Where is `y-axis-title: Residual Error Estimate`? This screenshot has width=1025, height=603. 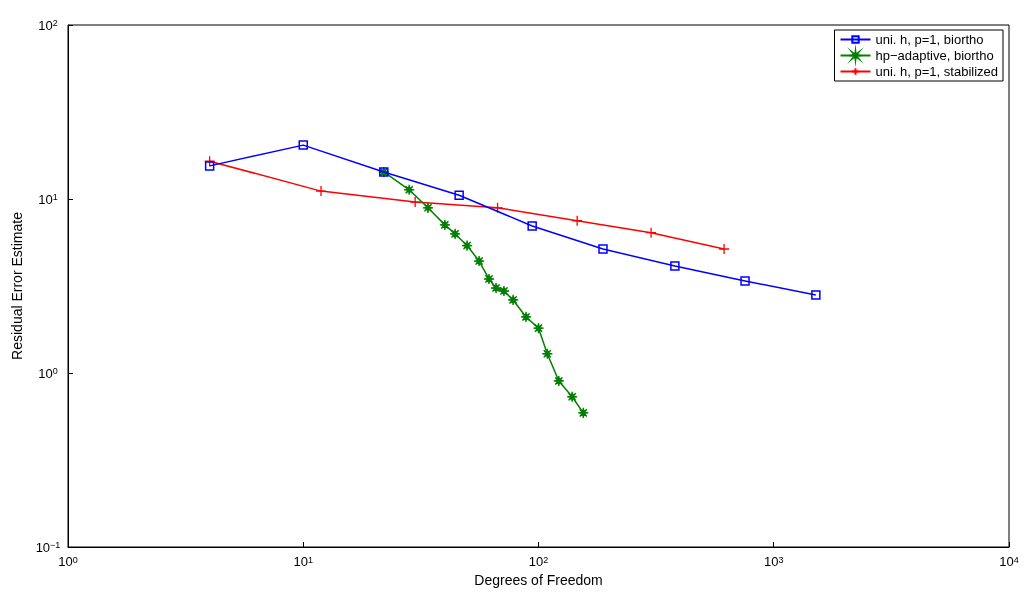 y-axis-title: Residual Error Estimate is located at coordinates (17, 285).